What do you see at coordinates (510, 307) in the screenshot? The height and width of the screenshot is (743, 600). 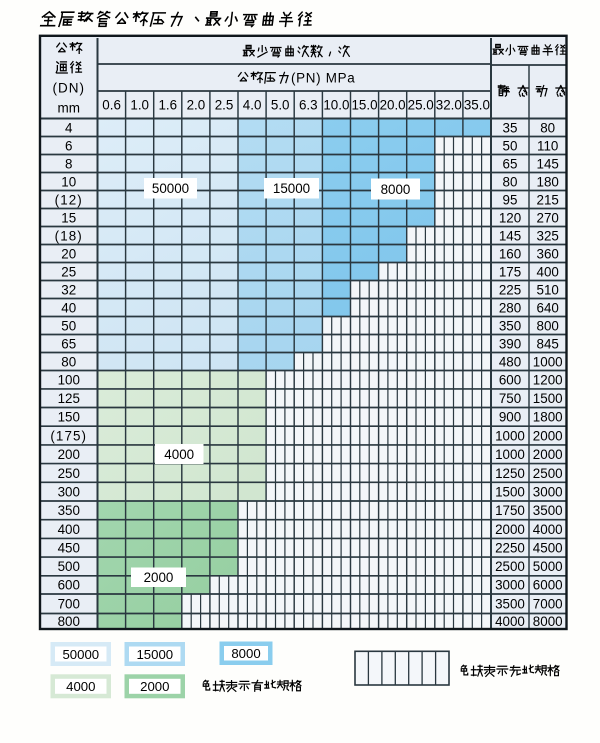 I see `svg-text: 280` at bounding box center [510, 307].